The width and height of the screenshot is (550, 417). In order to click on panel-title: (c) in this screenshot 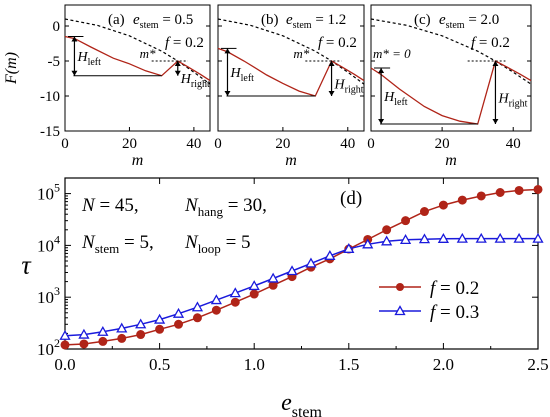, I will do `click(422, 20)`.